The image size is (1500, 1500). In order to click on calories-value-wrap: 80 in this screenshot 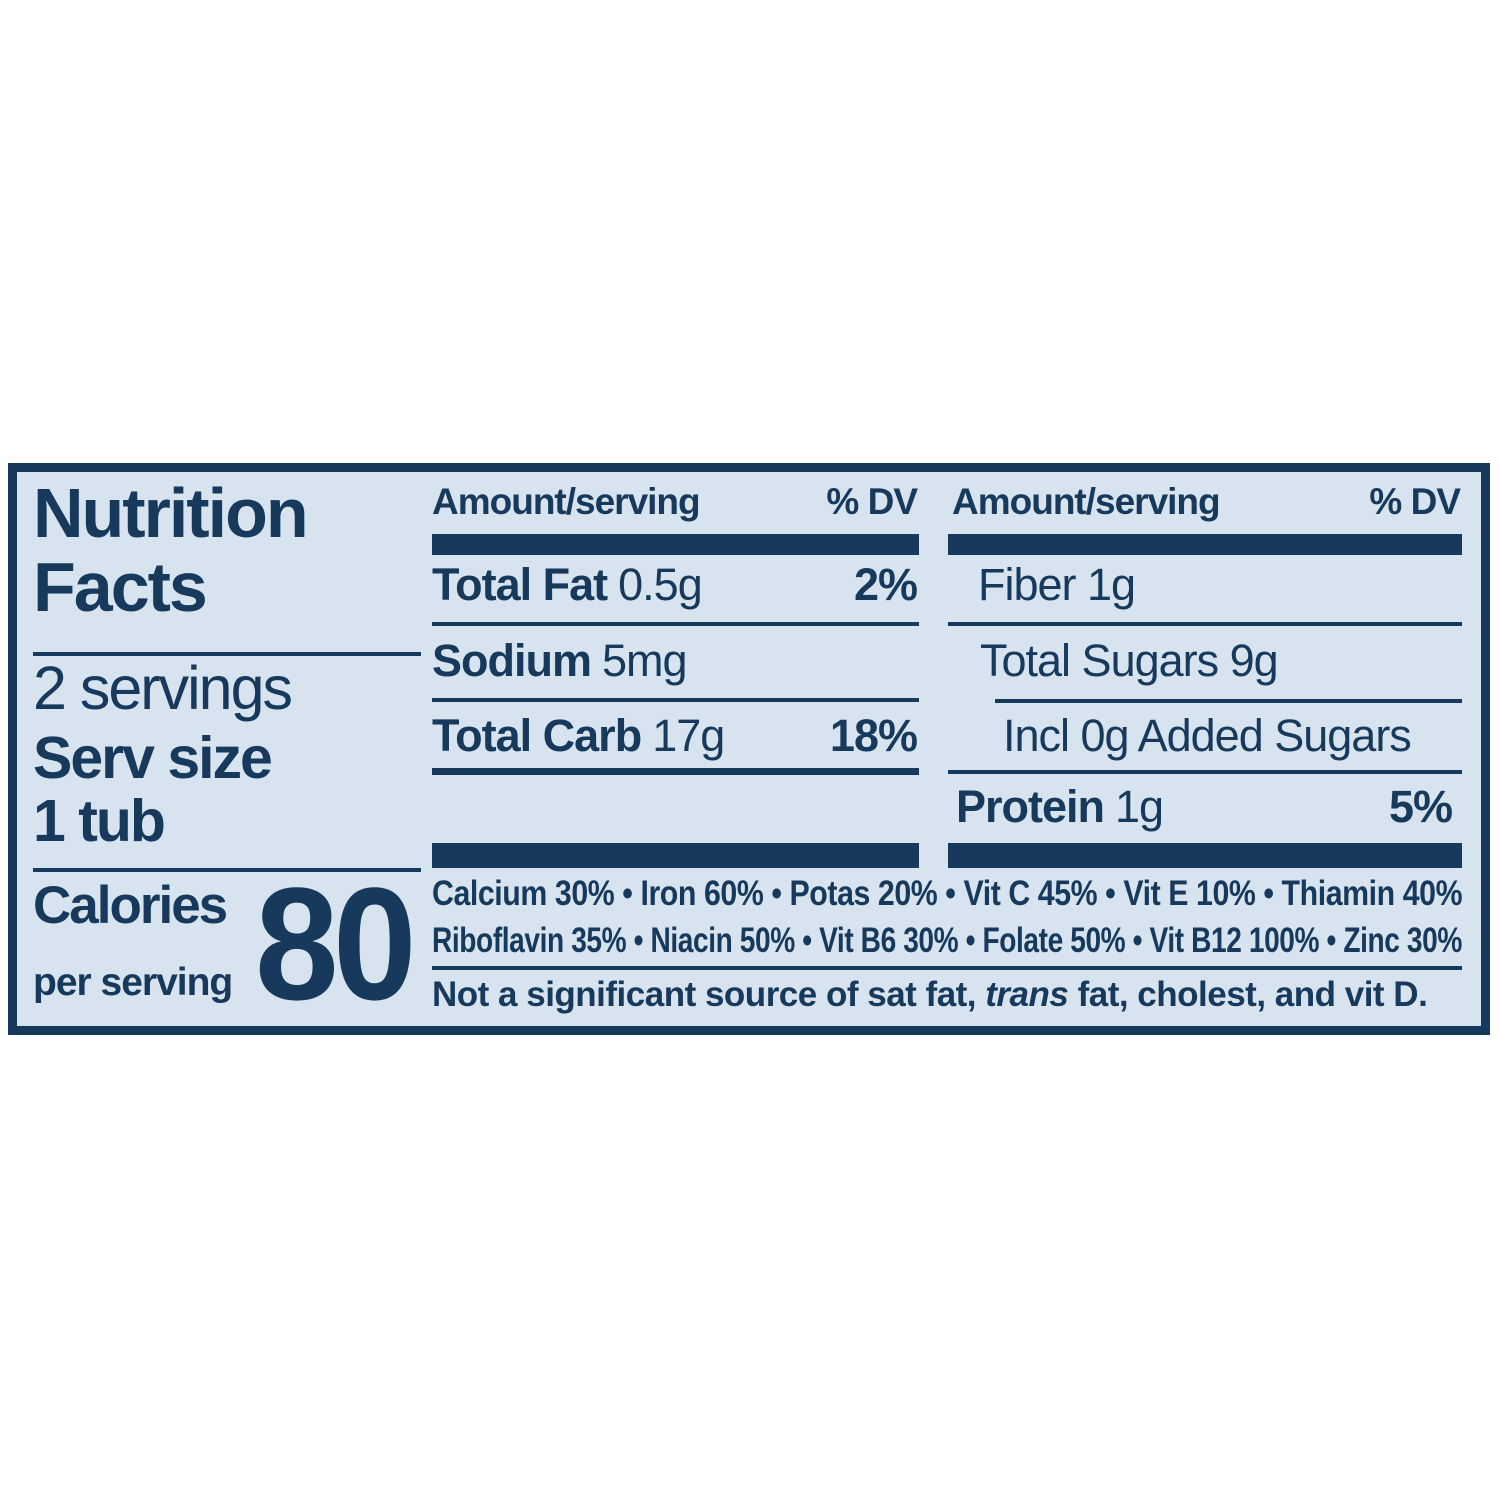, I will do `click(336, 943)`.